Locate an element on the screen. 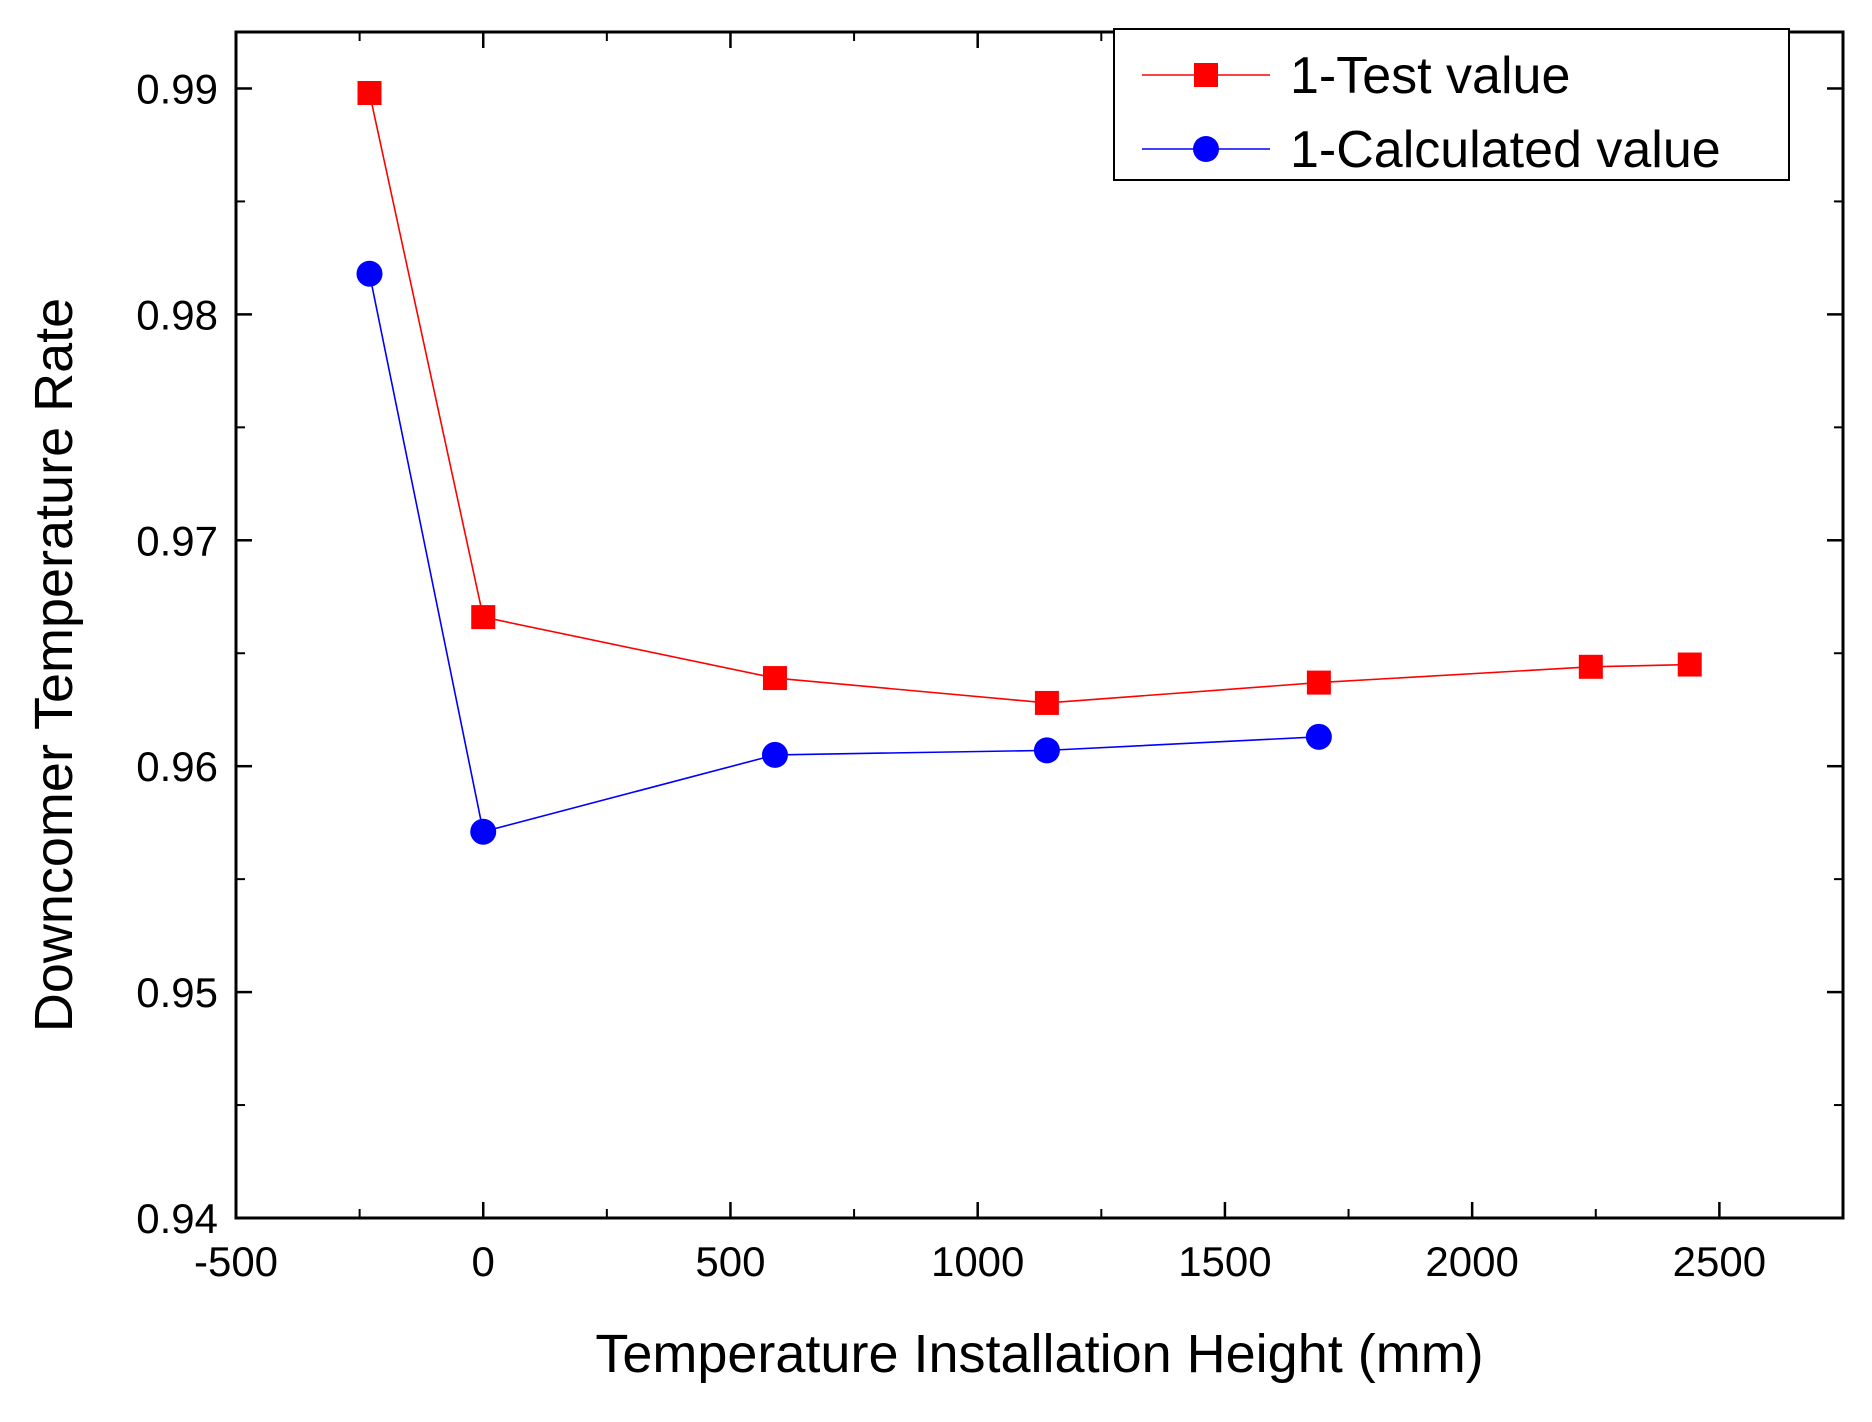 This screenshot has width=1872, height=1422. y-tick-label: 0.98 is located at coordinates (177, 314).